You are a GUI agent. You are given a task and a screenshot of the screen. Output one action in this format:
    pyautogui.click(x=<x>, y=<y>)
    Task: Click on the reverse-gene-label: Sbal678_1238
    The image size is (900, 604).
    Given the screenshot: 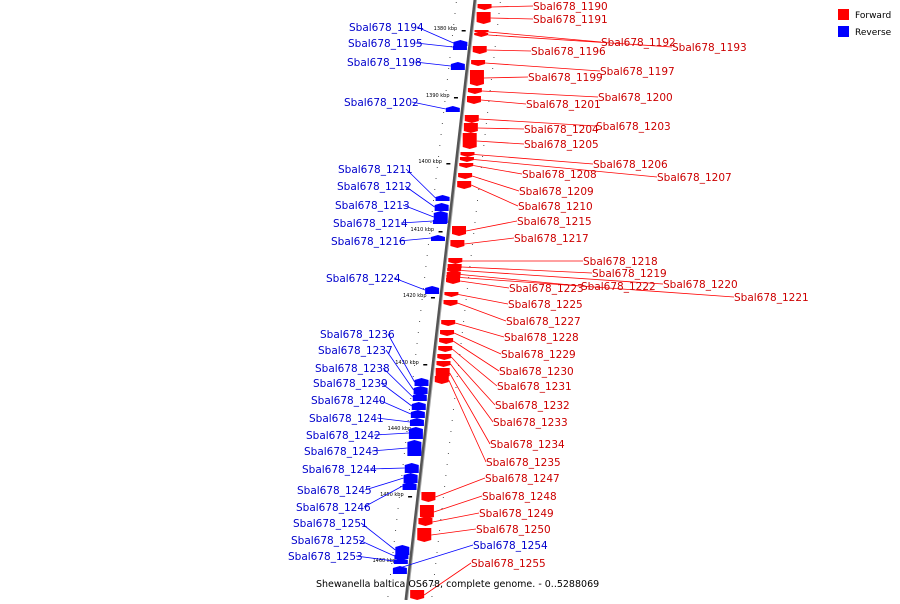 What is the action you would take?
    pyautogui.click(x=352, y=369)
    